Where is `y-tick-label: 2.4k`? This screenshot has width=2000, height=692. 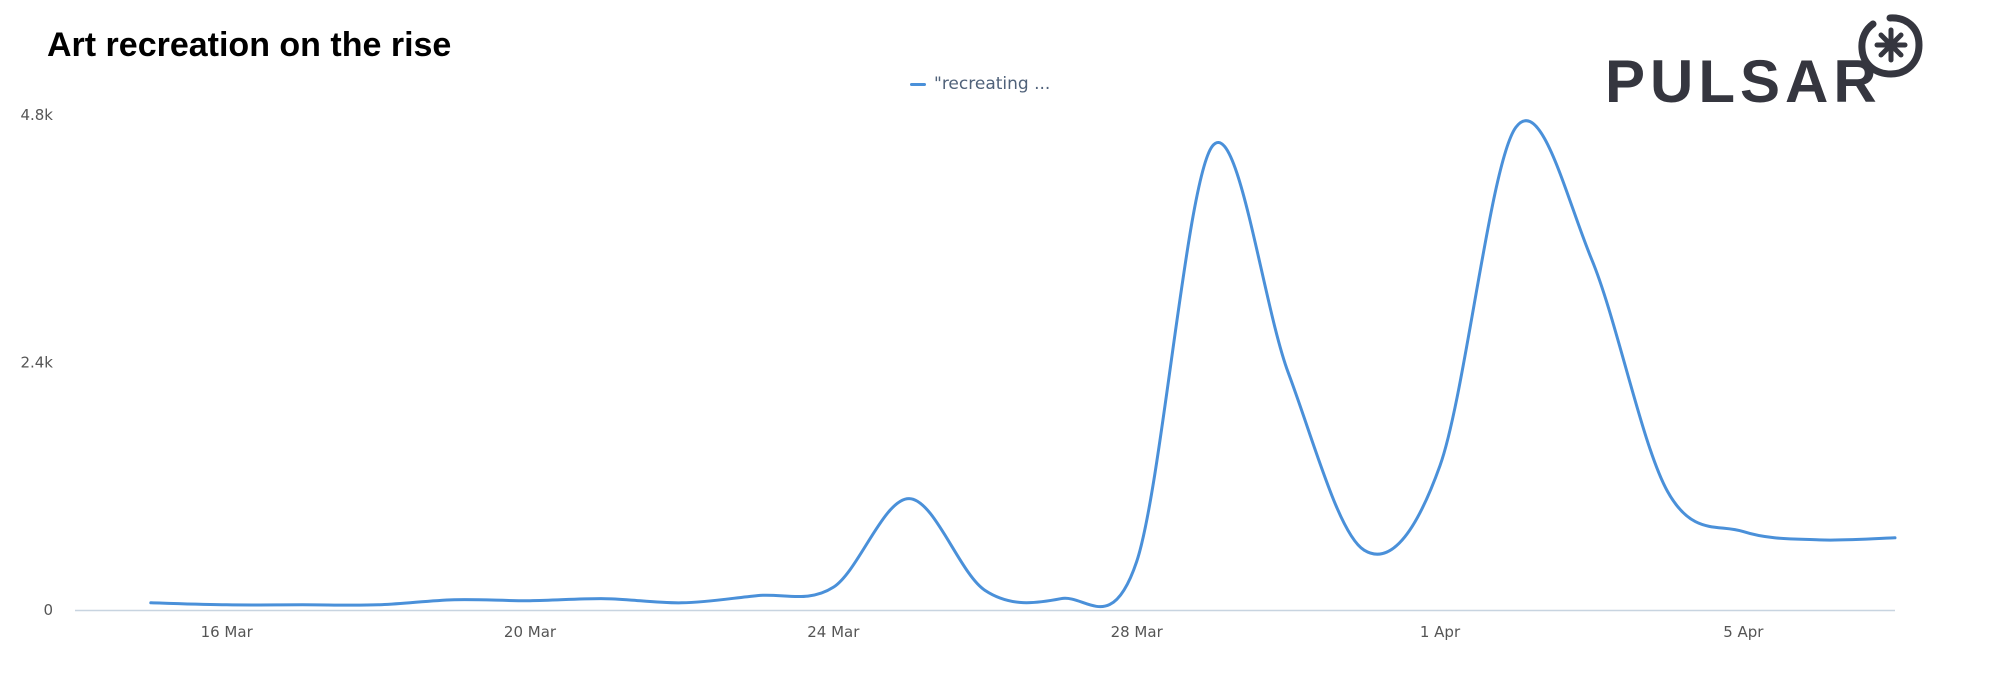 y-tick-label: 2.4k is located at coordinates (36, 363).